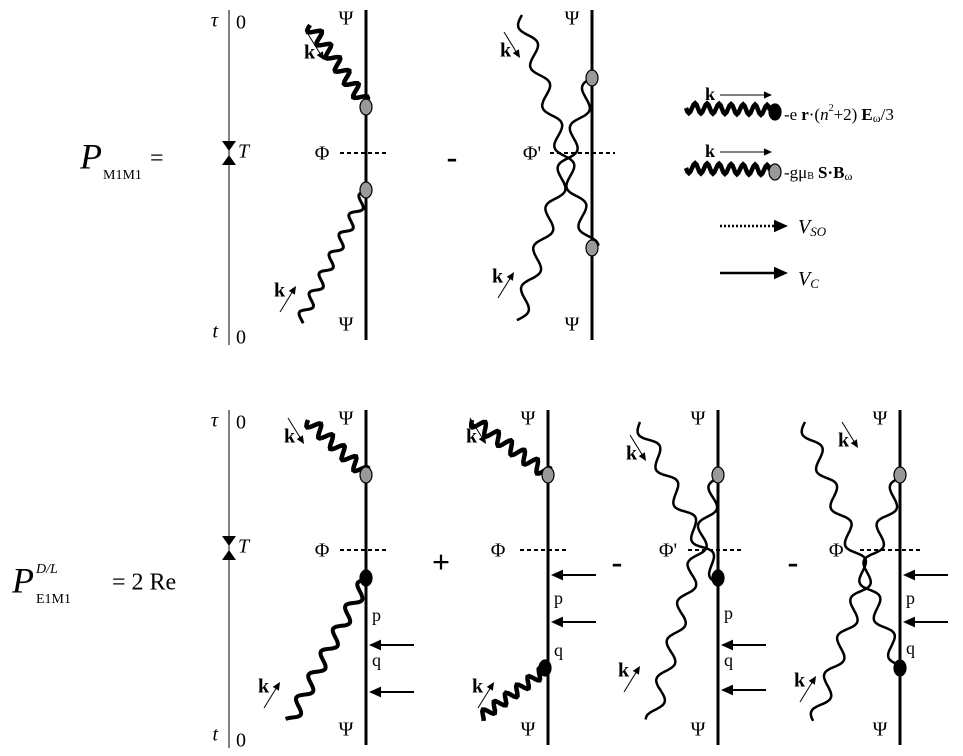  What do you see at coordinates (90, 156) in the screenshot?
I see `lhs-symbol: P` at bounding box center [90, 156].